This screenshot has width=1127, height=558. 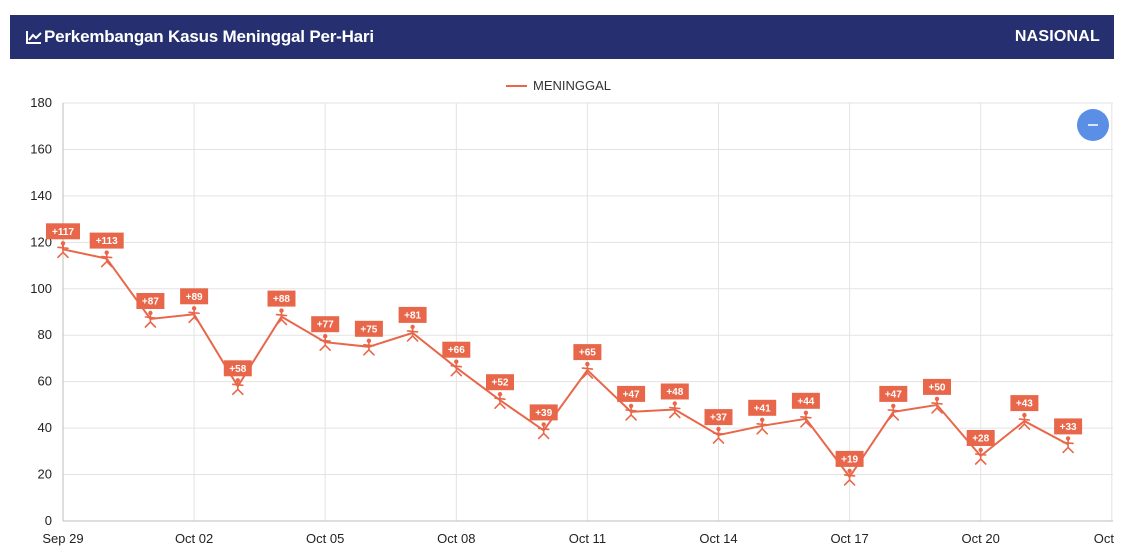 I want to click on data-label: +66, so click(x=456, y=350).